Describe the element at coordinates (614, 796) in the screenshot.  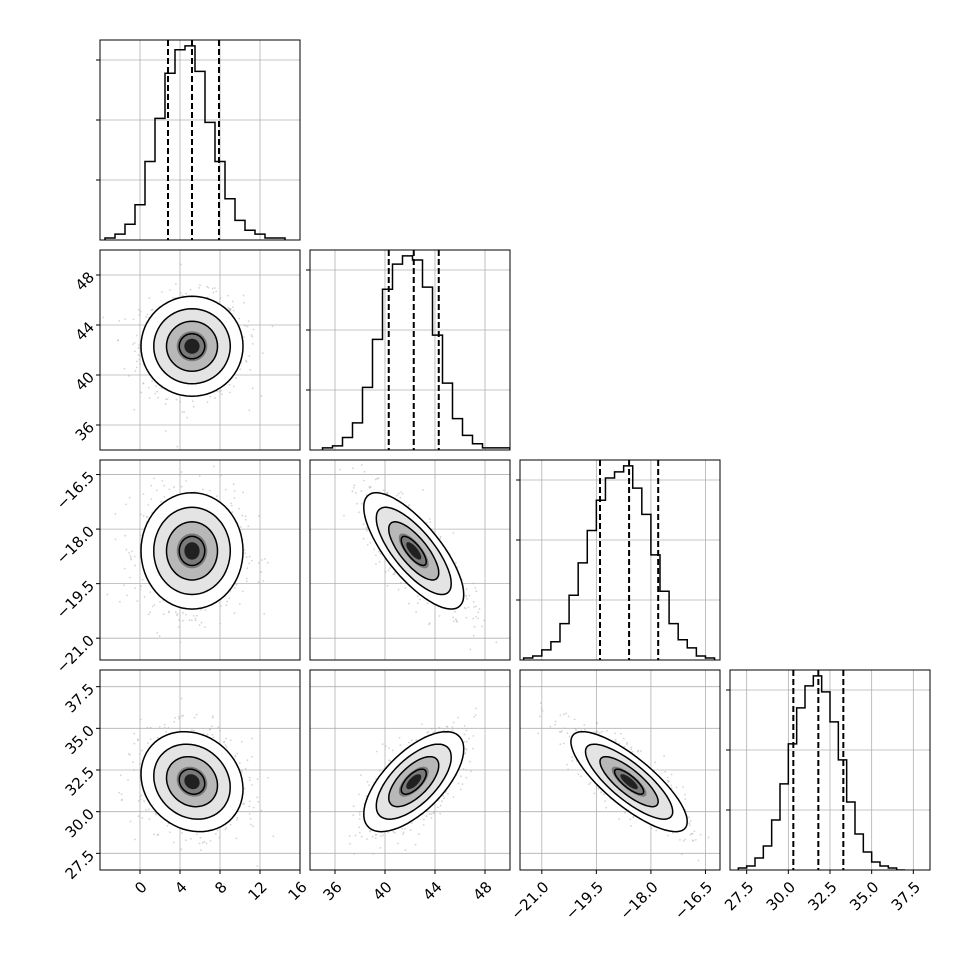
I see `panel-3-2: −21.0 −19.5 −18.0 −16.5` at that location.